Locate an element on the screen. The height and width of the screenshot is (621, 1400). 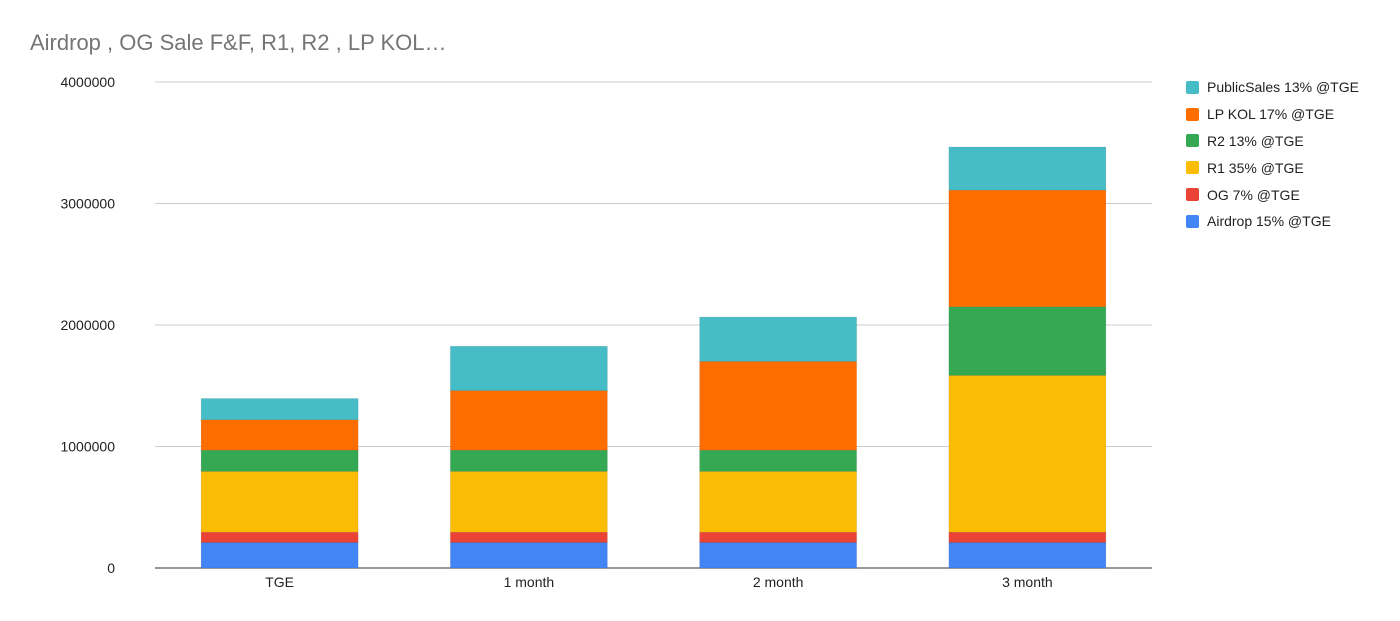
legend-label: LP KOL 17% @TGE is located at coordinates (1271, 114).